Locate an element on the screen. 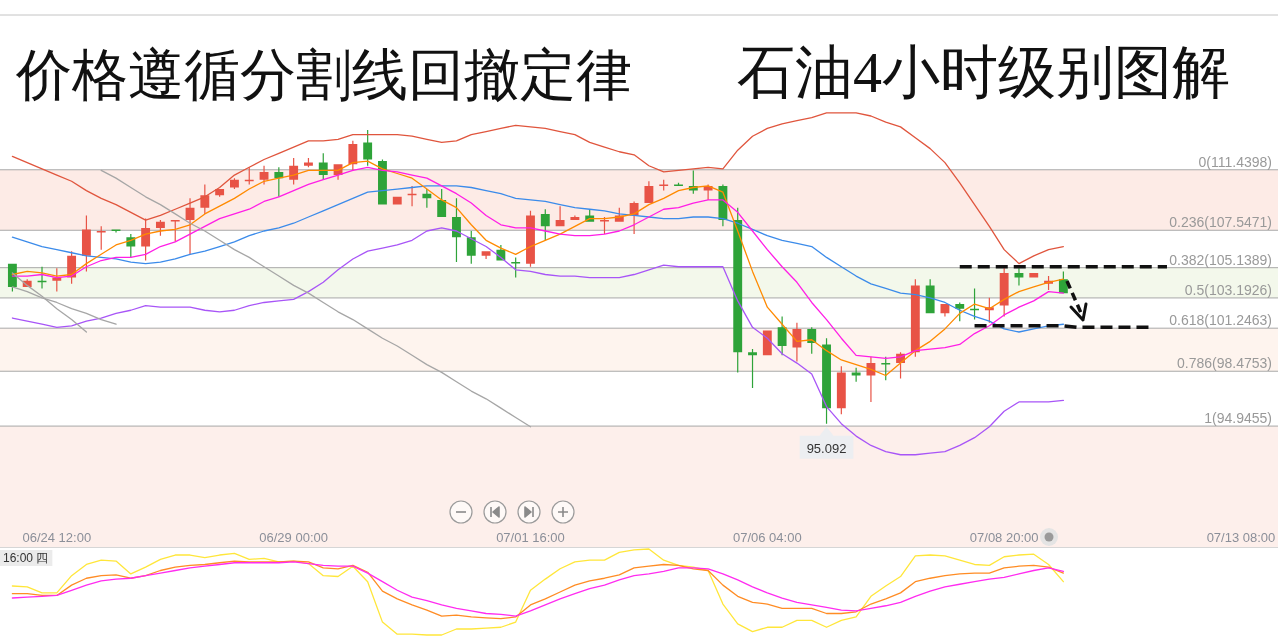 Image resolution: width=1278 pixels, height=639 pixels. text: 价格遵循分割线回撤定律 is located at coordinates (323, 75).